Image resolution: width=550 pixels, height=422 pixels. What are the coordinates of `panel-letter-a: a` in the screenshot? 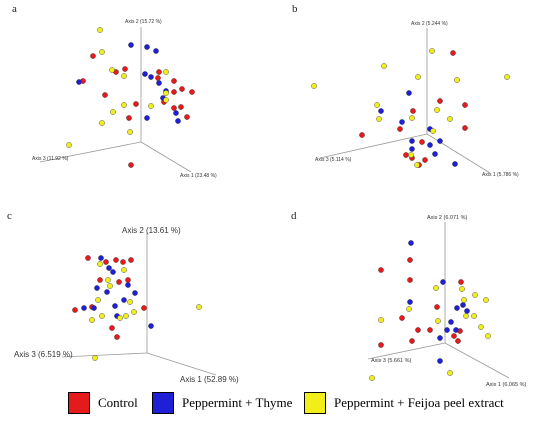 It's located at (14, 9).